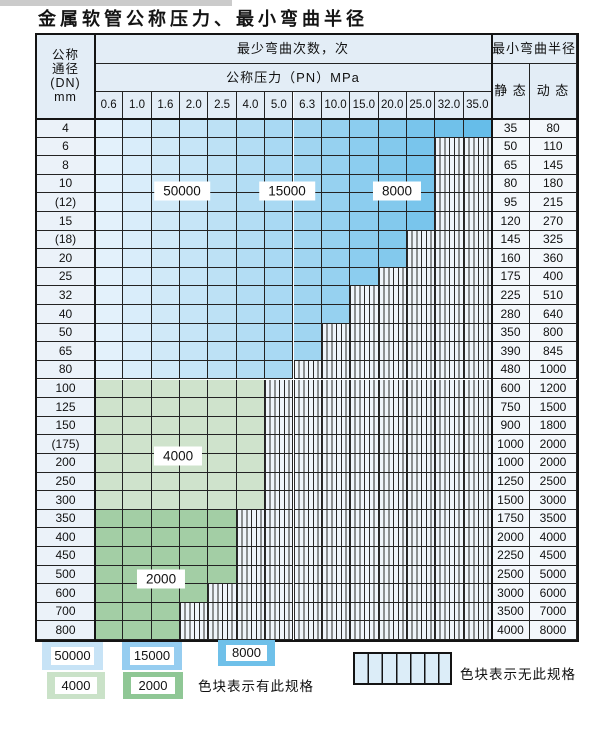 This screenshot has height=743, width=600. Describe the element at coordinates (182, 191) in the screenshot. I see `bend-count-label: 50000` at that location.